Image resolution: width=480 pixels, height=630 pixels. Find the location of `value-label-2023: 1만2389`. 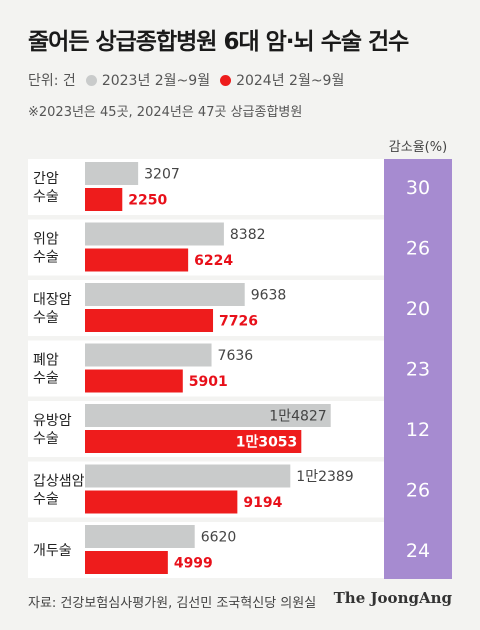

value-label-2023: 1만2389 is located at coordinates (324, 477).